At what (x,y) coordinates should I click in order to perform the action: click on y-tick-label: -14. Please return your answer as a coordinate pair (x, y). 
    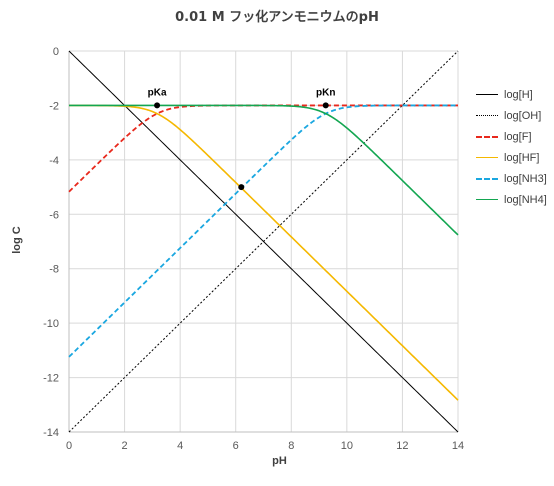
    Looking at the image, I should click on (51, 433).